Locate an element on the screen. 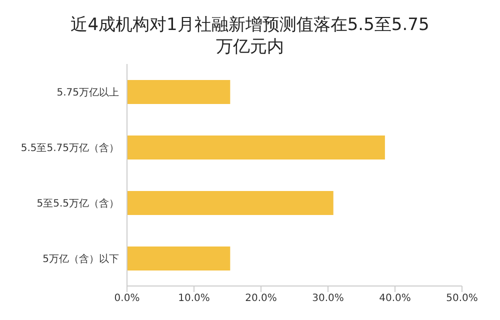 The width and height of the screenshot is (500, 320). x-tick-label: 10.0% is located at coordinates (194, 298).